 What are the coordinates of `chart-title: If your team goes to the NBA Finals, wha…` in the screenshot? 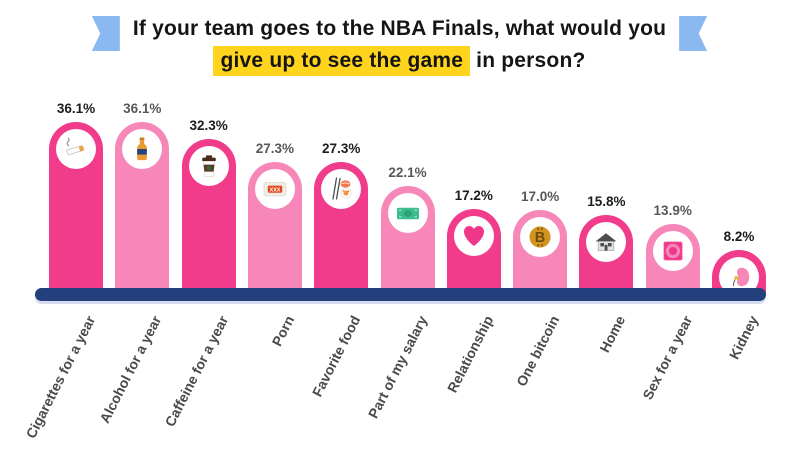 It's located at (399, 45).